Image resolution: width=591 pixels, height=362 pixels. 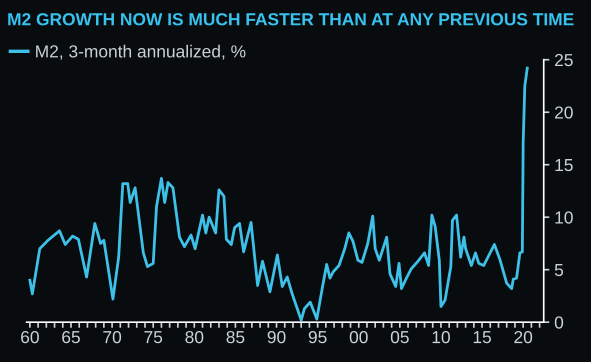 What do you see at coordinates (359, 337) in the screenshot?
I see `x-tick-label: 00` at bounding box center [359, 337].